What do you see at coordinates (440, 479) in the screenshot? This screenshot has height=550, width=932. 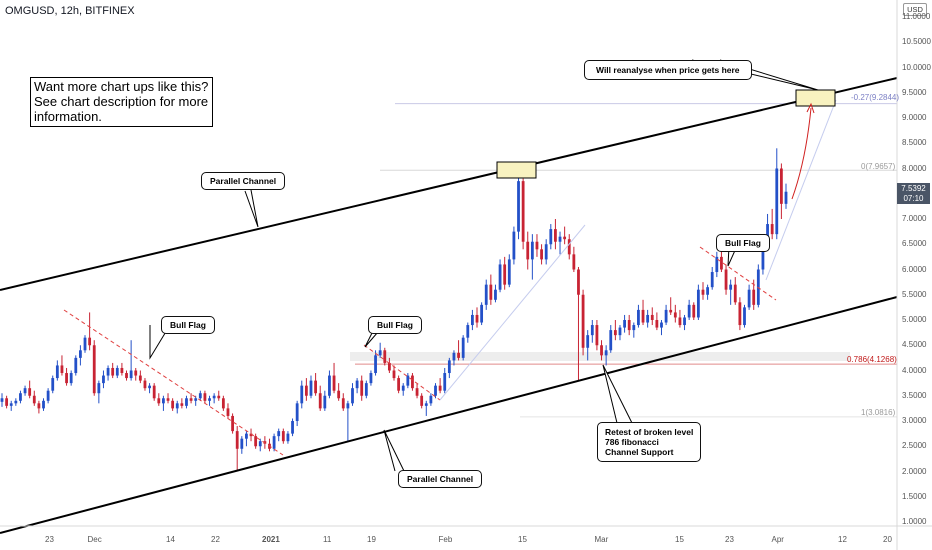 I see `callout-parallel-channel-lower: Parallel Channel` at bounding box center [440, 479].